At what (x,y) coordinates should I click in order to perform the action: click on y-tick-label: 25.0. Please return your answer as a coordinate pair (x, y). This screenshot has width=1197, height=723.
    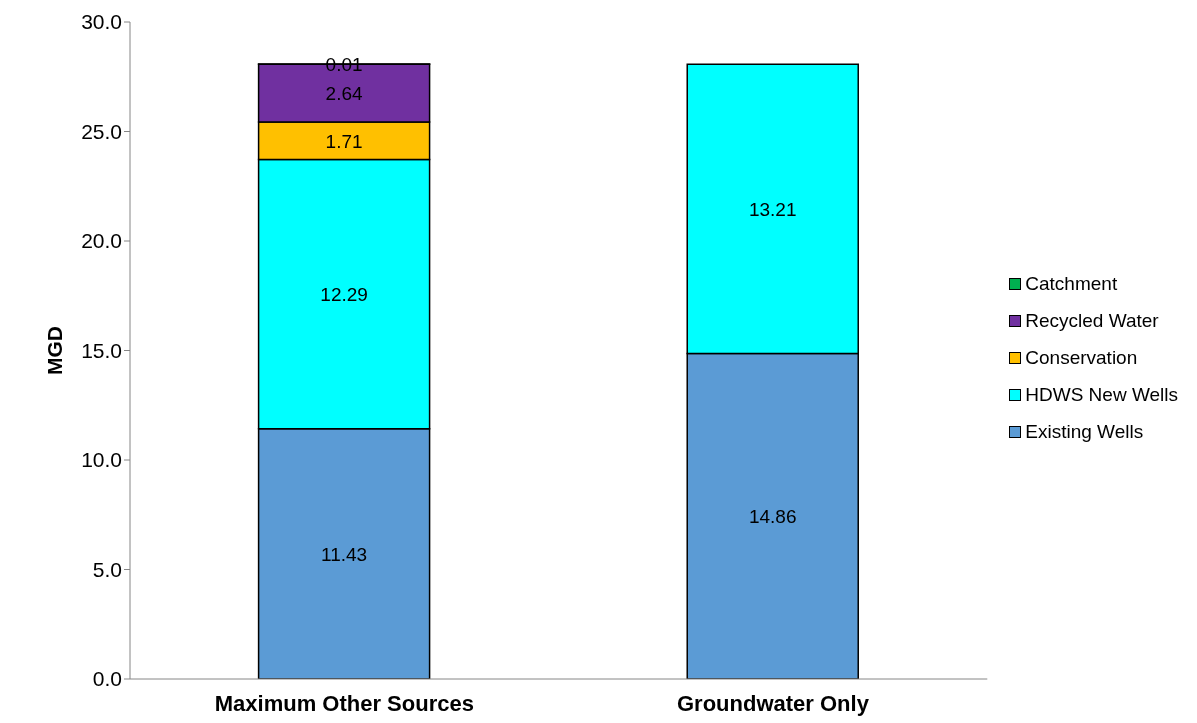
    Looking at the image, I should click on (101, 131).